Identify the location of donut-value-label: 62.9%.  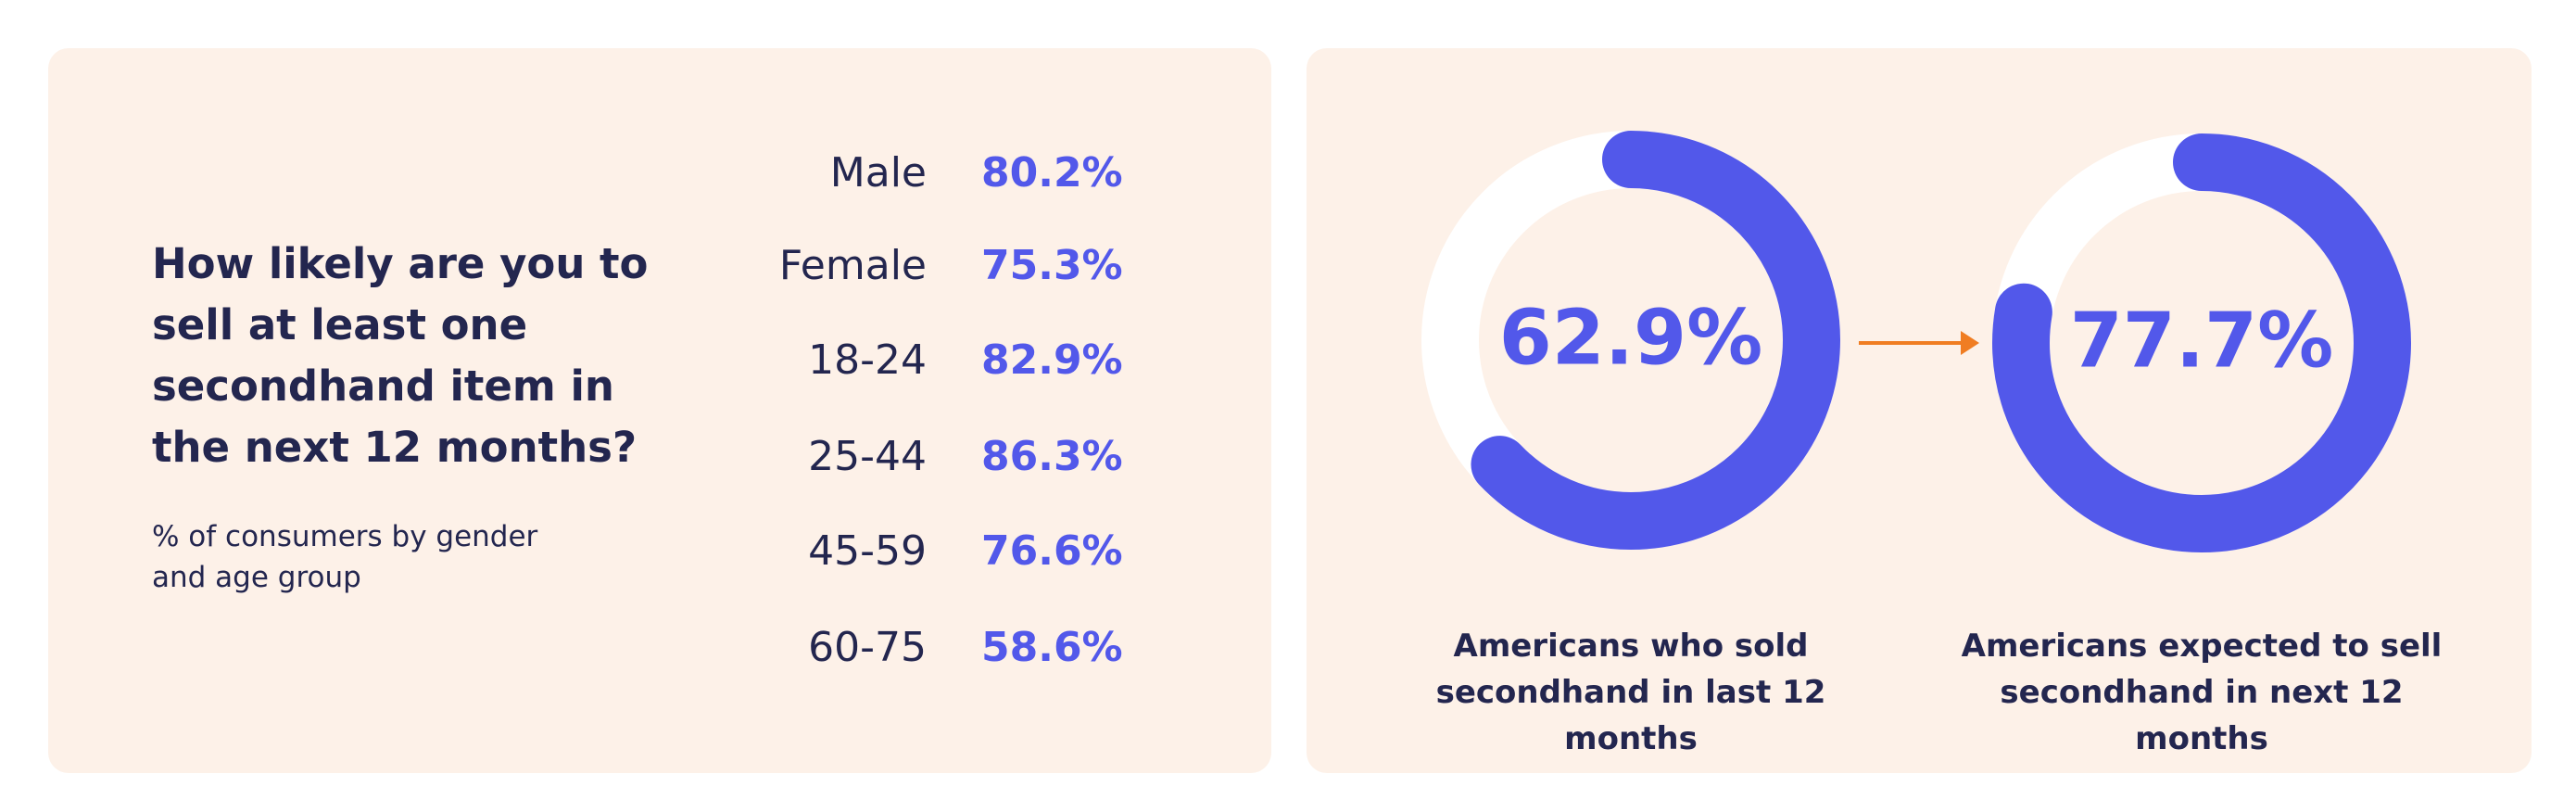
(1631, 338).